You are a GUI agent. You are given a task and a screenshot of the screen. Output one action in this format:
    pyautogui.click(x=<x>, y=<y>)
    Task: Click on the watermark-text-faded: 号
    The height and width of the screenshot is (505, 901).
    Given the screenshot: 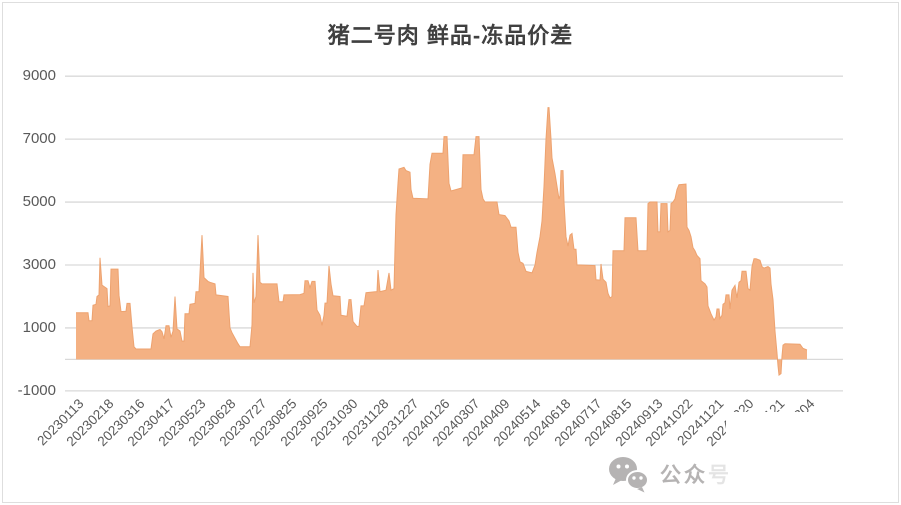 What is the action you would take?
    pyautogui.click(x=720, y=475)
    